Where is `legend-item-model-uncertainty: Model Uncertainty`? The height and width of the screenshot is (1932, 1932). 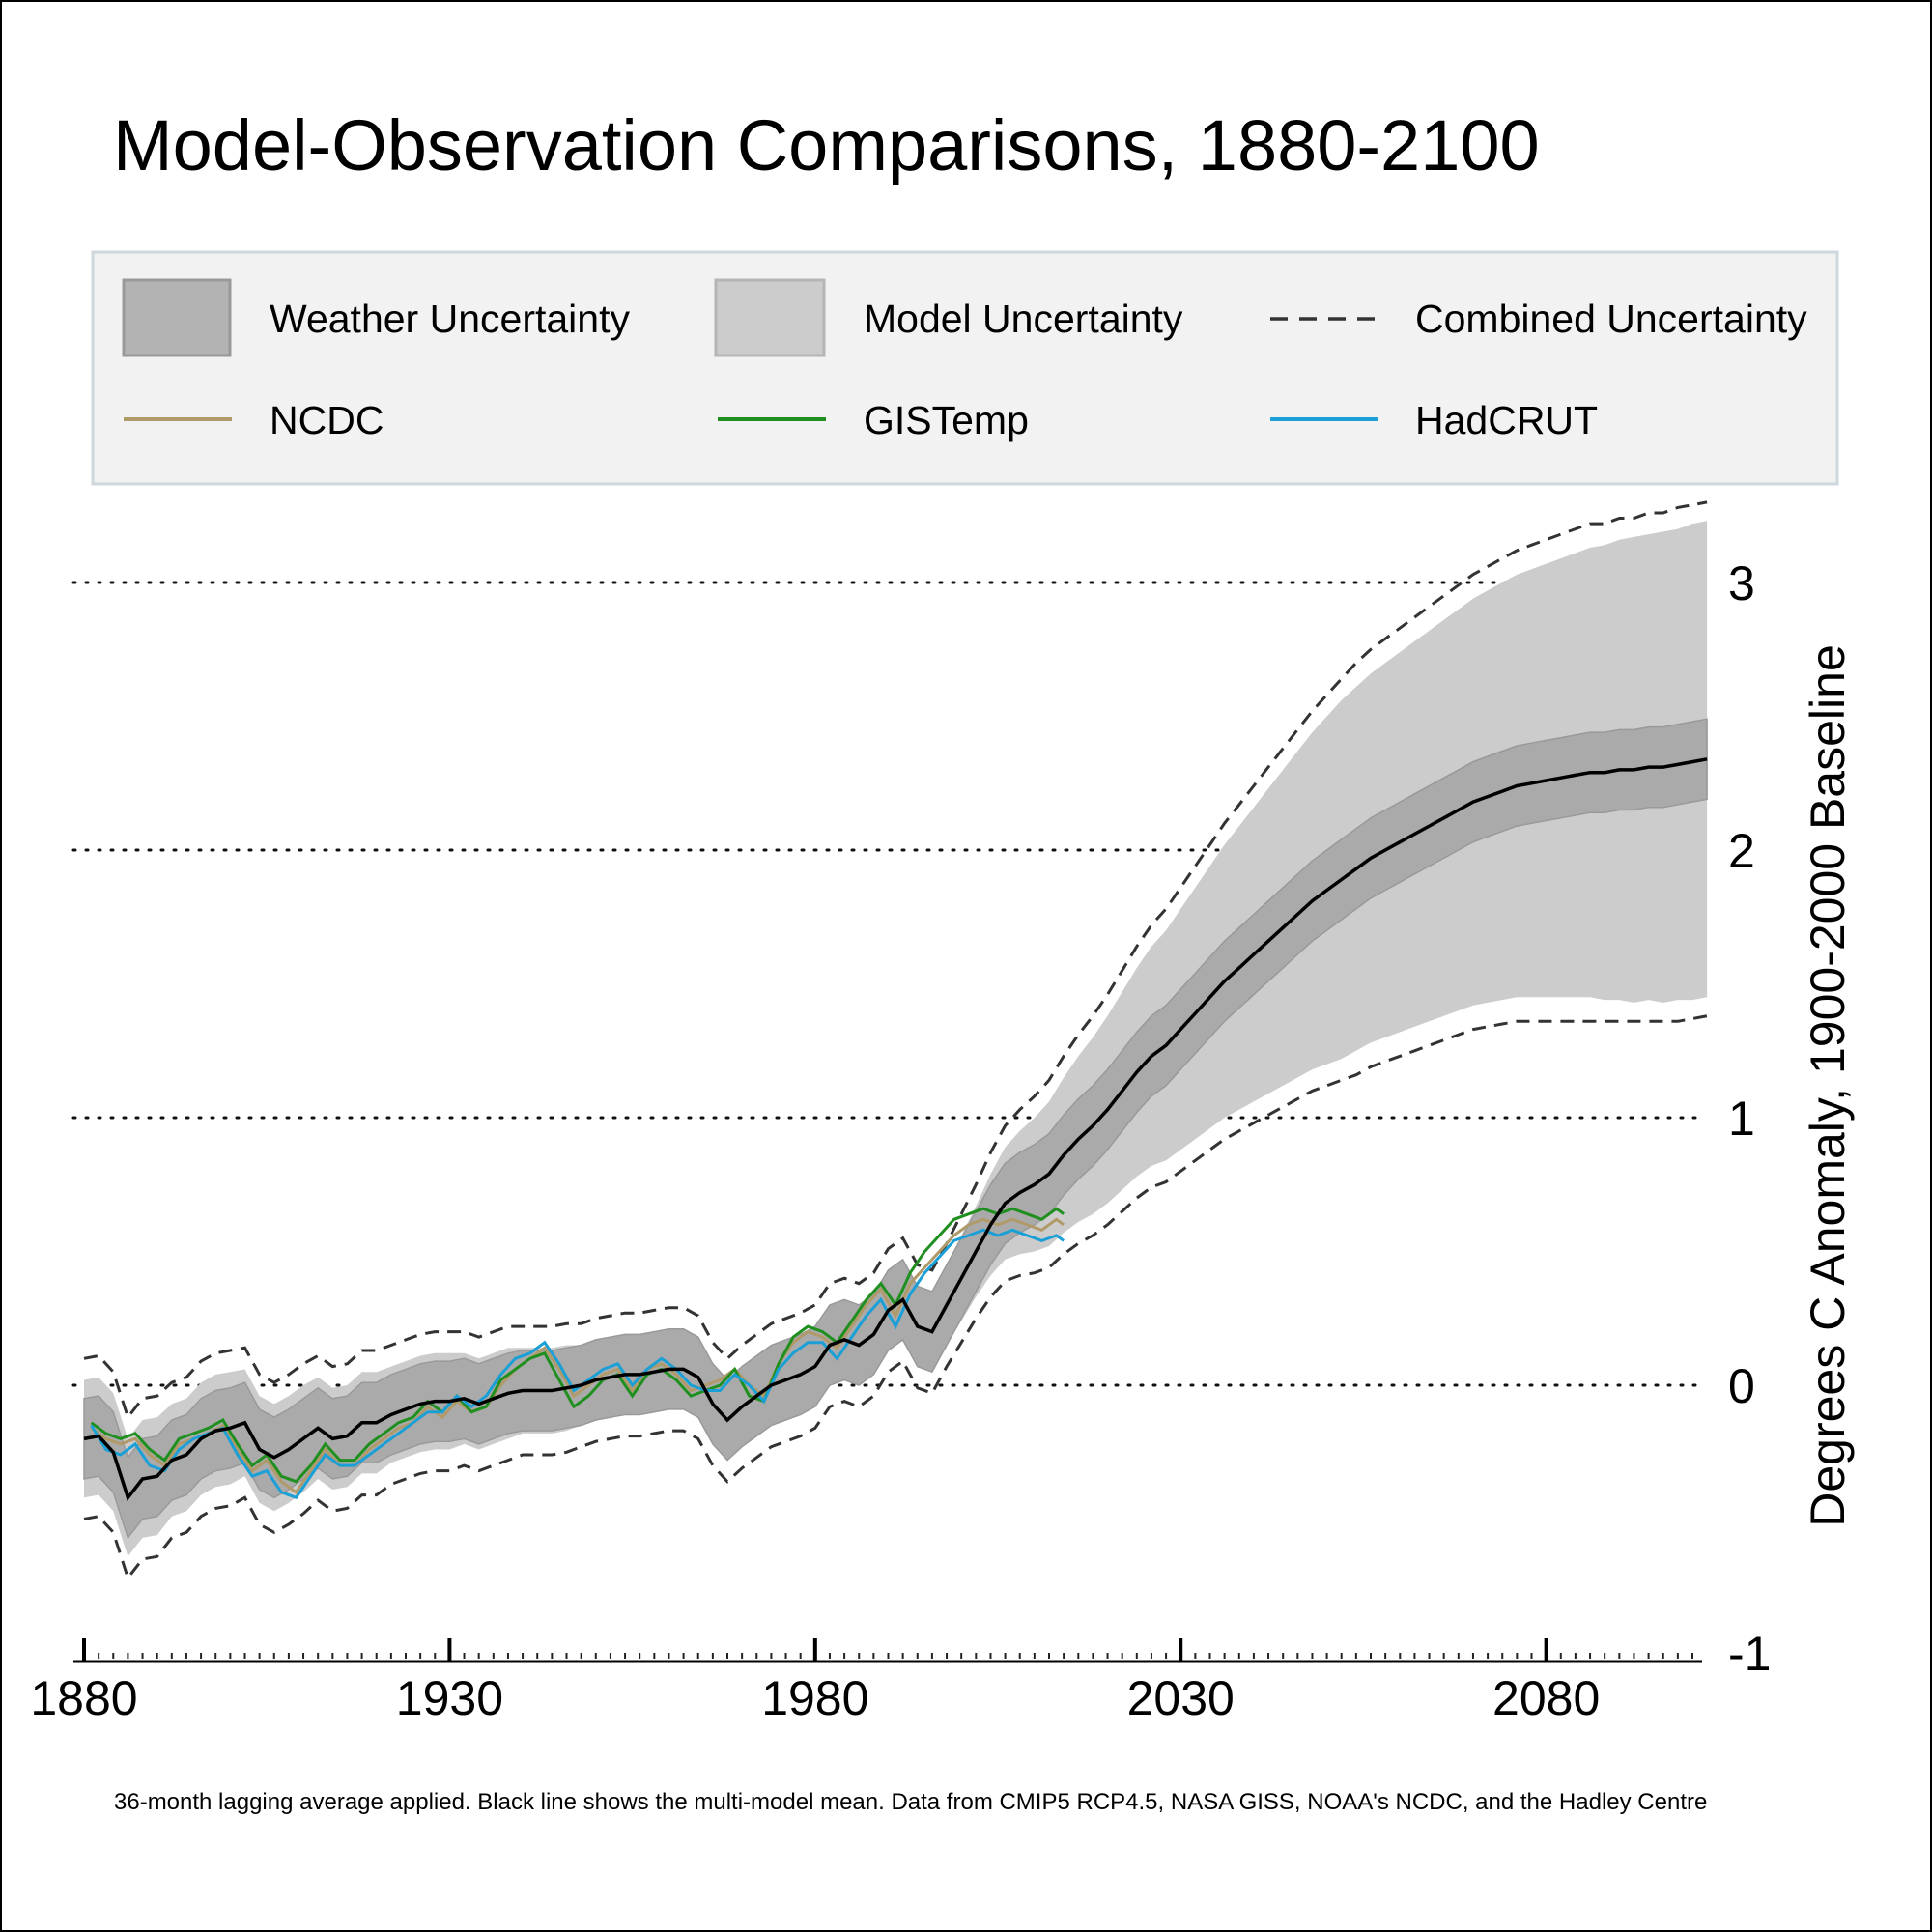
legend-item-model-uncertainty: Model Uncertainty is located at coordinates (948, 317).